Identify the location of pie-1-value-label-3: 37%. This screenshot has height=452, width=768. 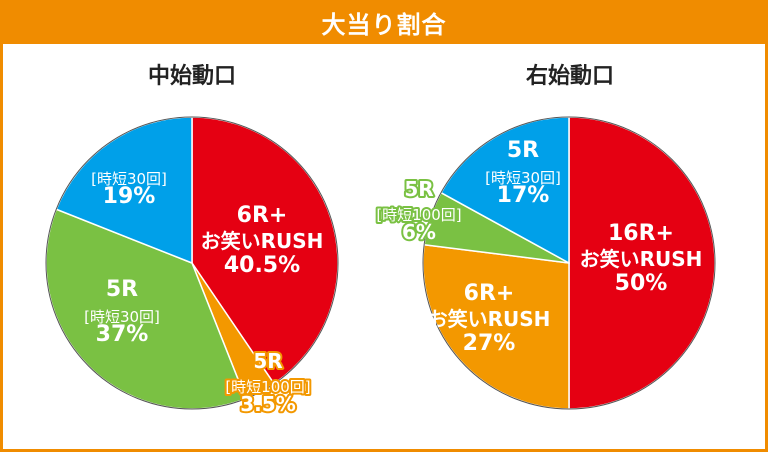
(122, 334).